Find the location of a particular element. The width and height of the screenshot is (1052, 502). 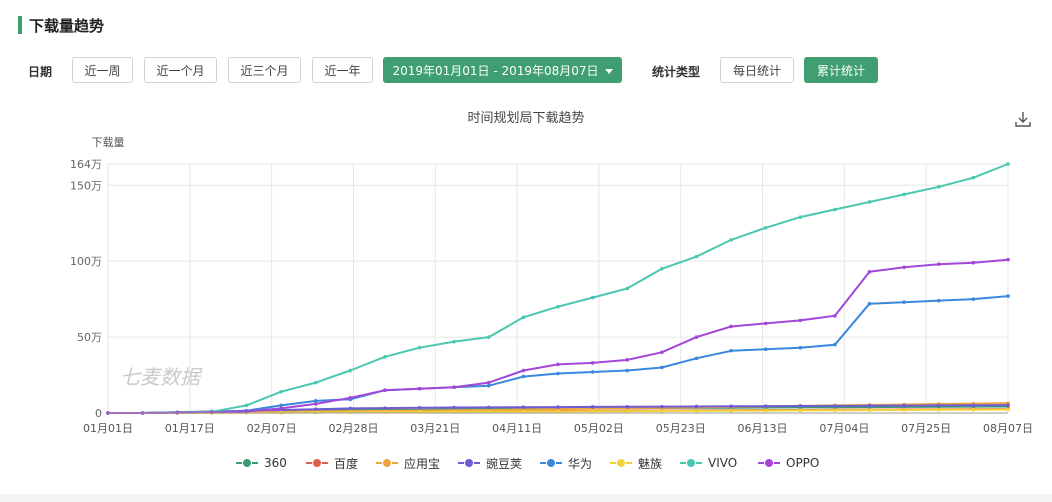

y-tick-label: 164万 is located at coordinates (86, 164).